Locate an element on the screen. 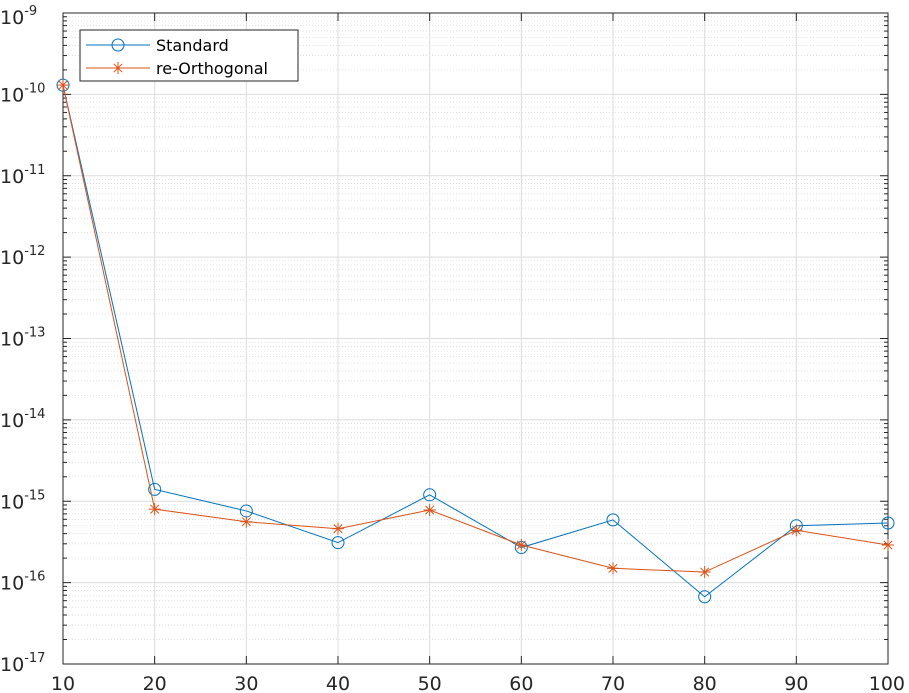 The width and height of the screenshot is (909, 693). x-tick-label: 10 is located at coordinates (63, 683).